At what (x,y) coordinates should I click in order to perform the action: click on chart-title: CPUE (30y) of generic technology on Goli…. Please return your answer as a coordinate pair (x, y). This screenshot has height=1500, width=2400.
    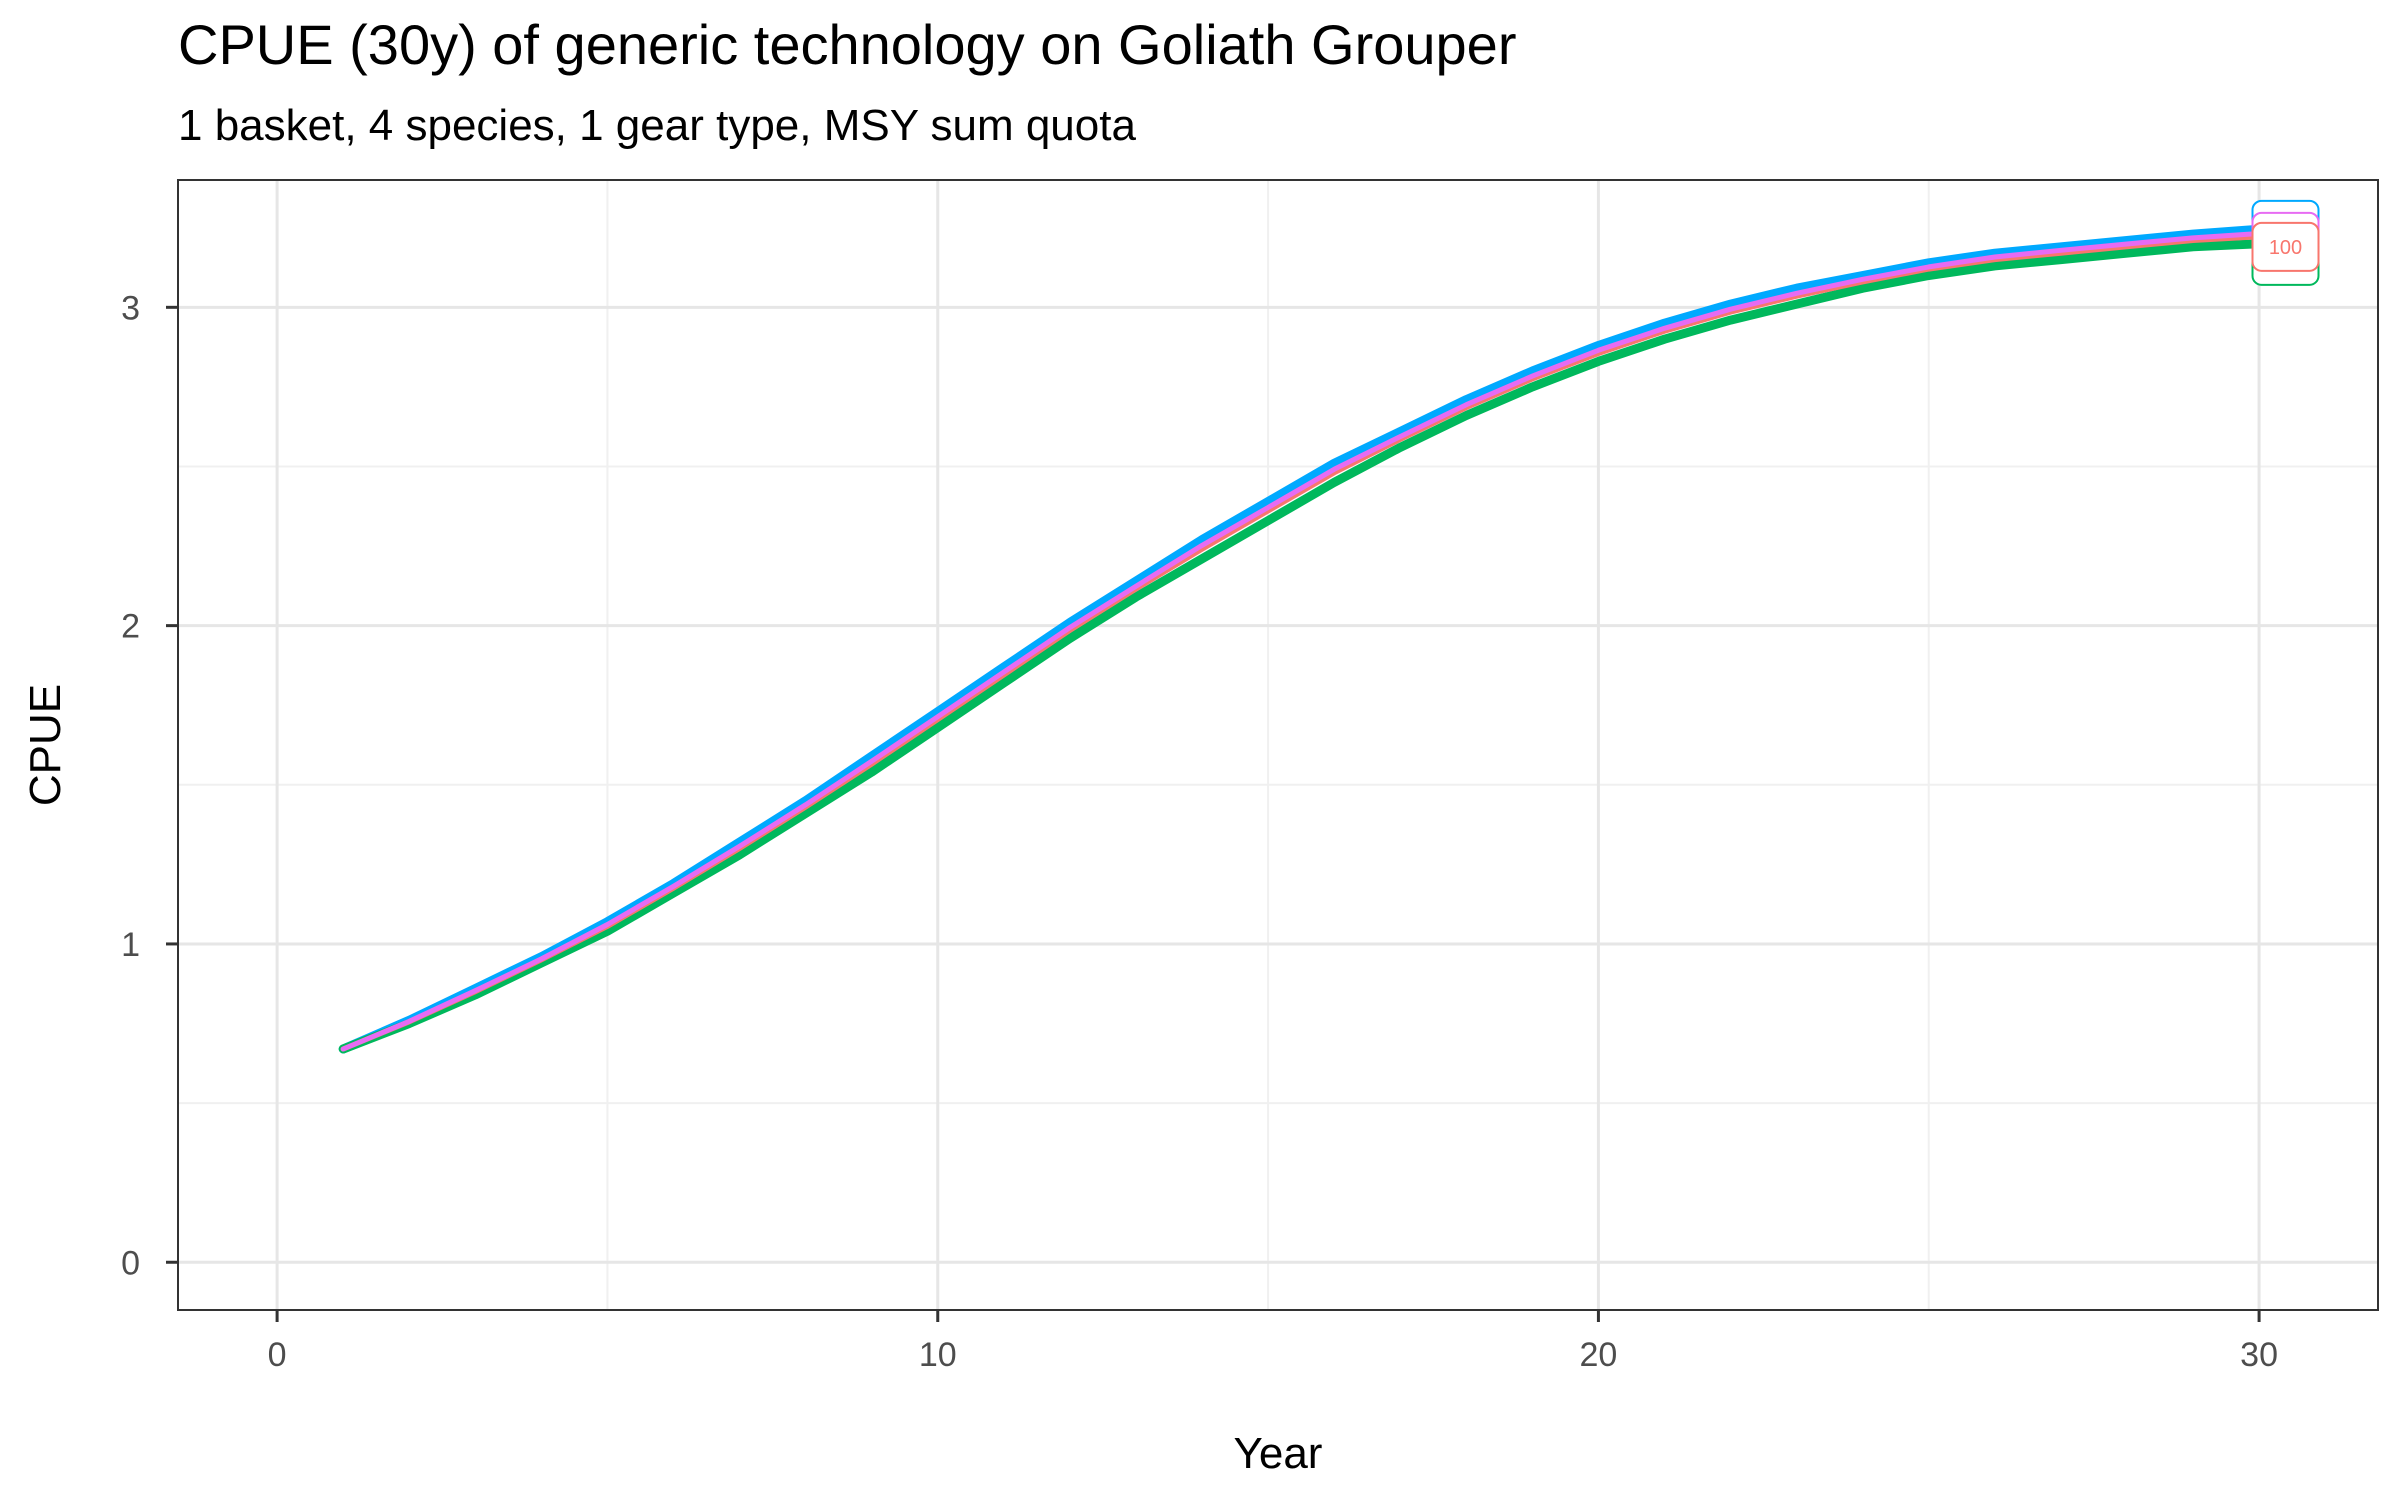
    Looking at the image, I should click on (847, 44).